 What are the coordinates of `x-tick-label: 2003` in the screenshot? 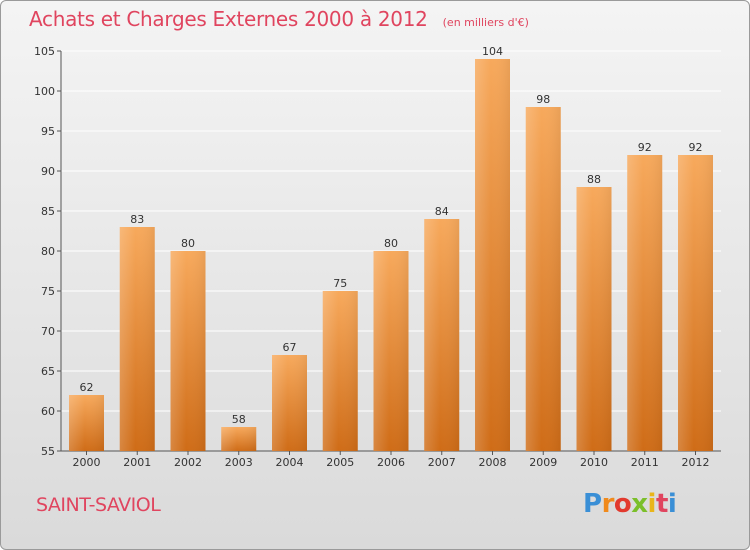 It's located at (239, 462).